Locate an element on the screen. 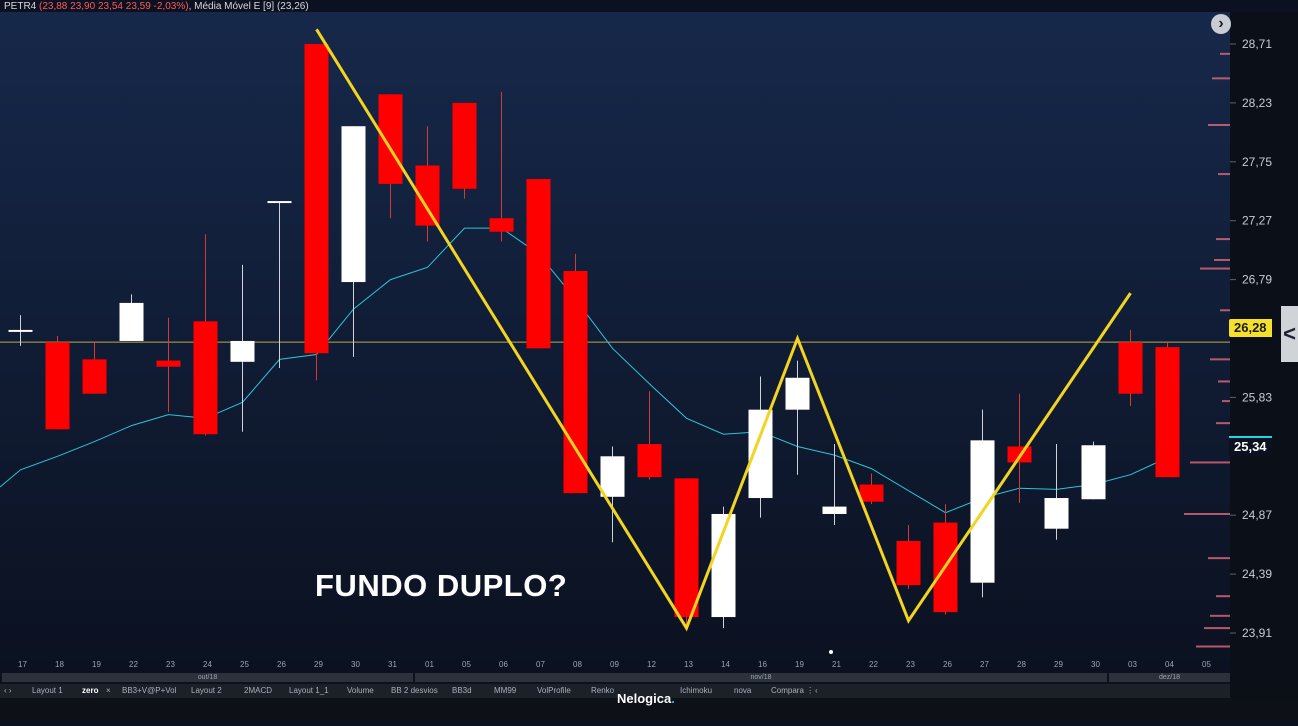  legend-indicator-value: (23,26) is located at coordinates (292, 6).